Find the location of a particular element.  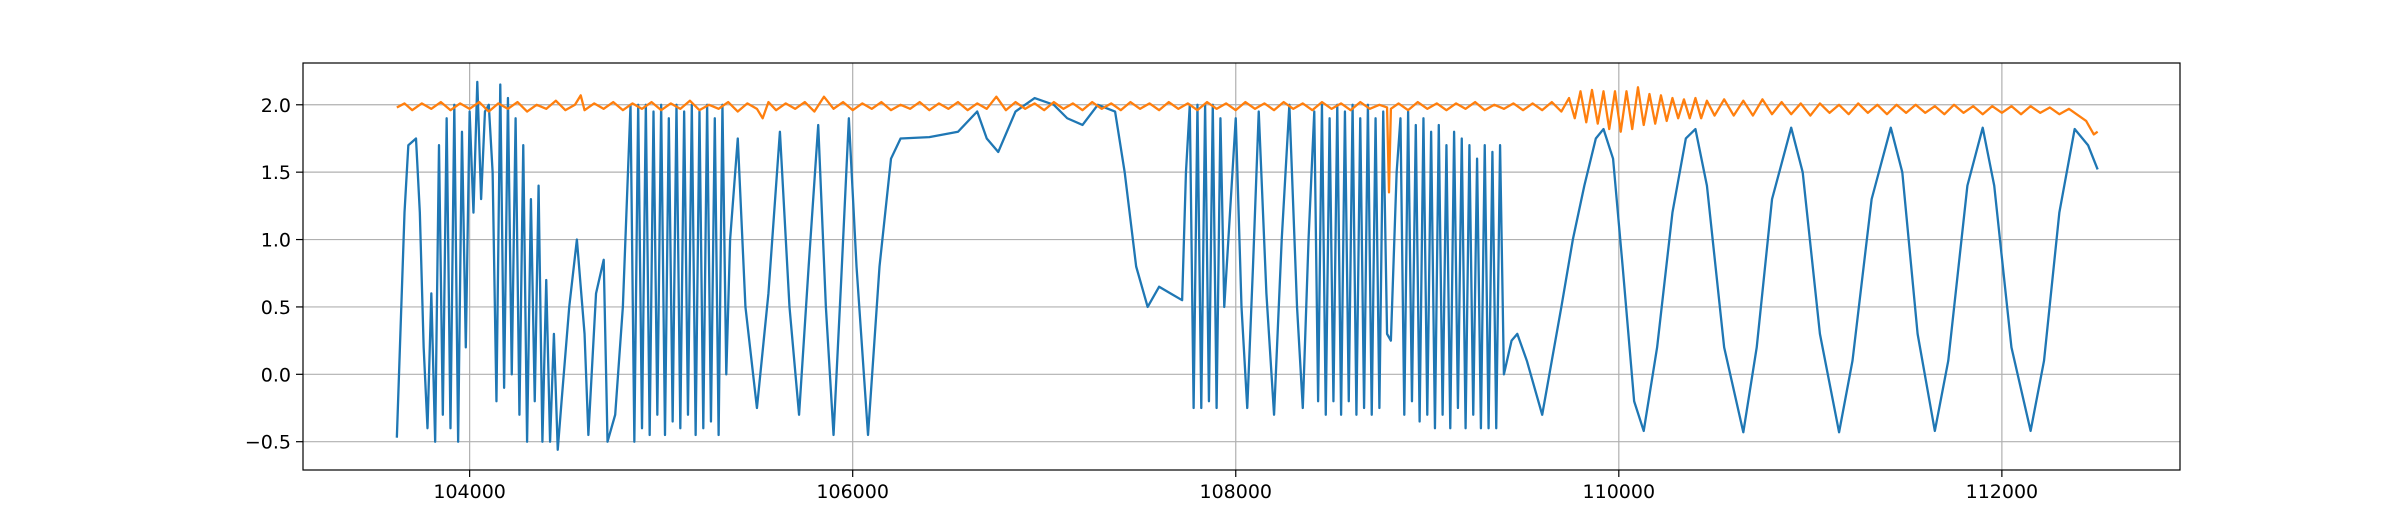

y-tick-label: 1.0 is located at coordinates (276, 241).